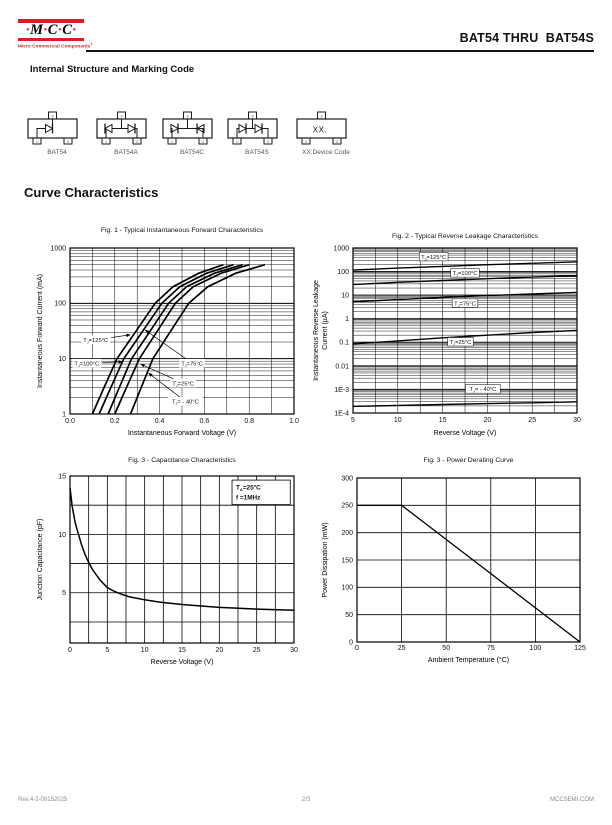  I want to click on x-axis-label: Reverse Voltage (V), so click(182, 662).